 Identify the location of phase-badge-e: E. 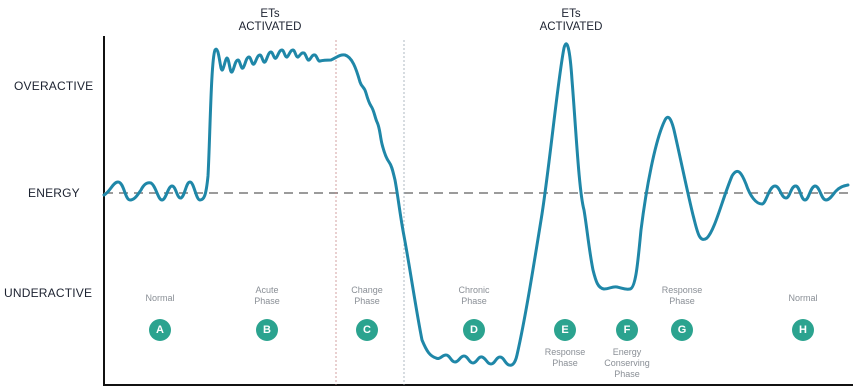
(565, 330).